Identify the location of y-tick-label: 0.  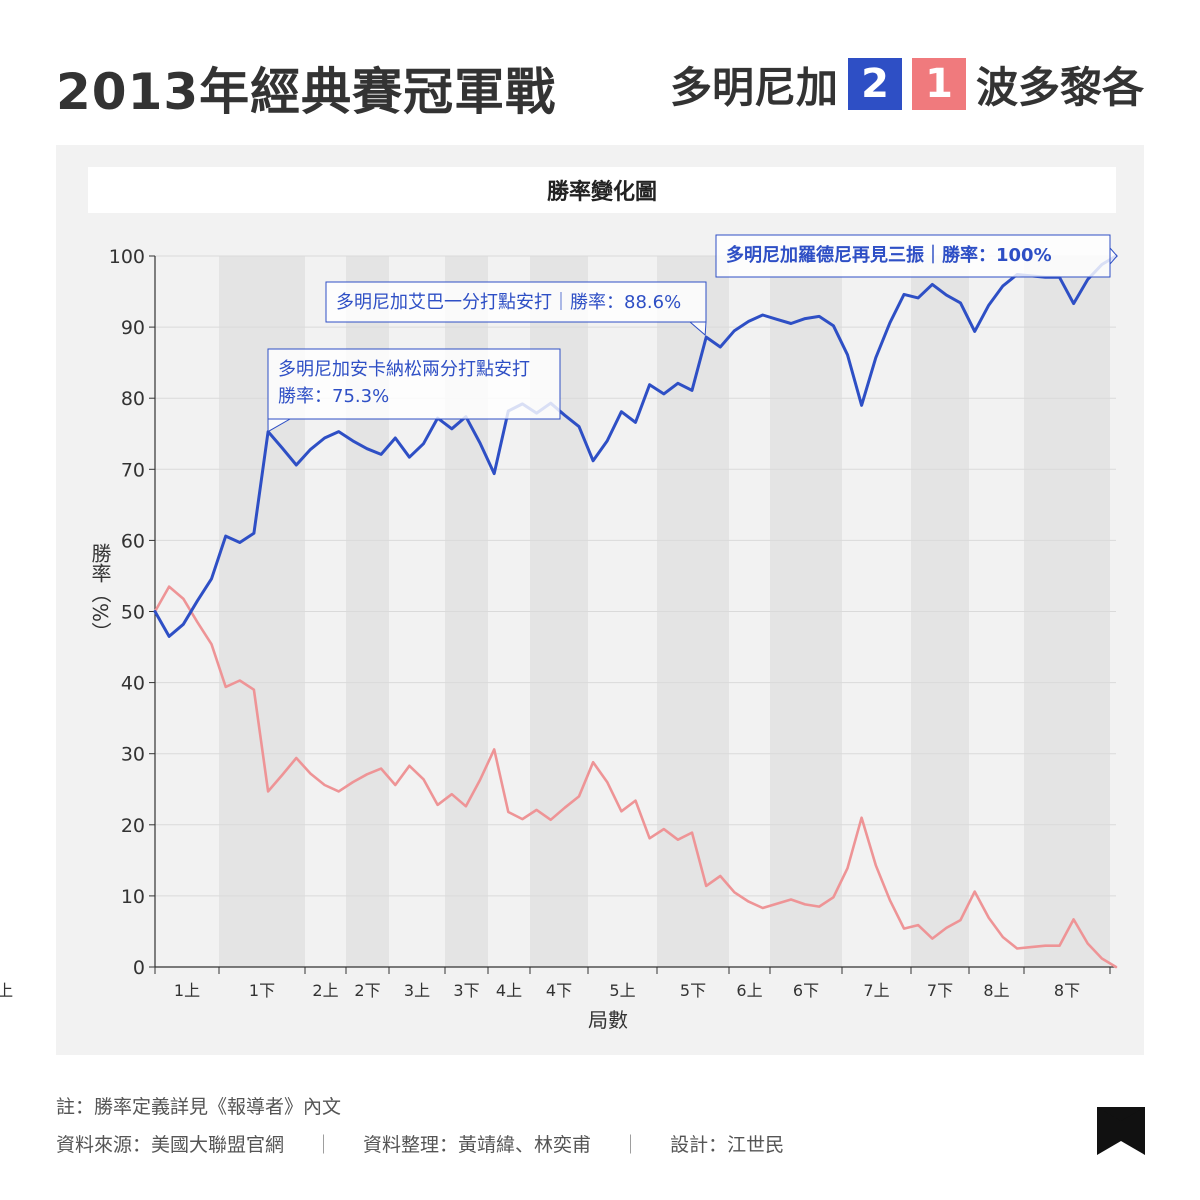
(139, 968).